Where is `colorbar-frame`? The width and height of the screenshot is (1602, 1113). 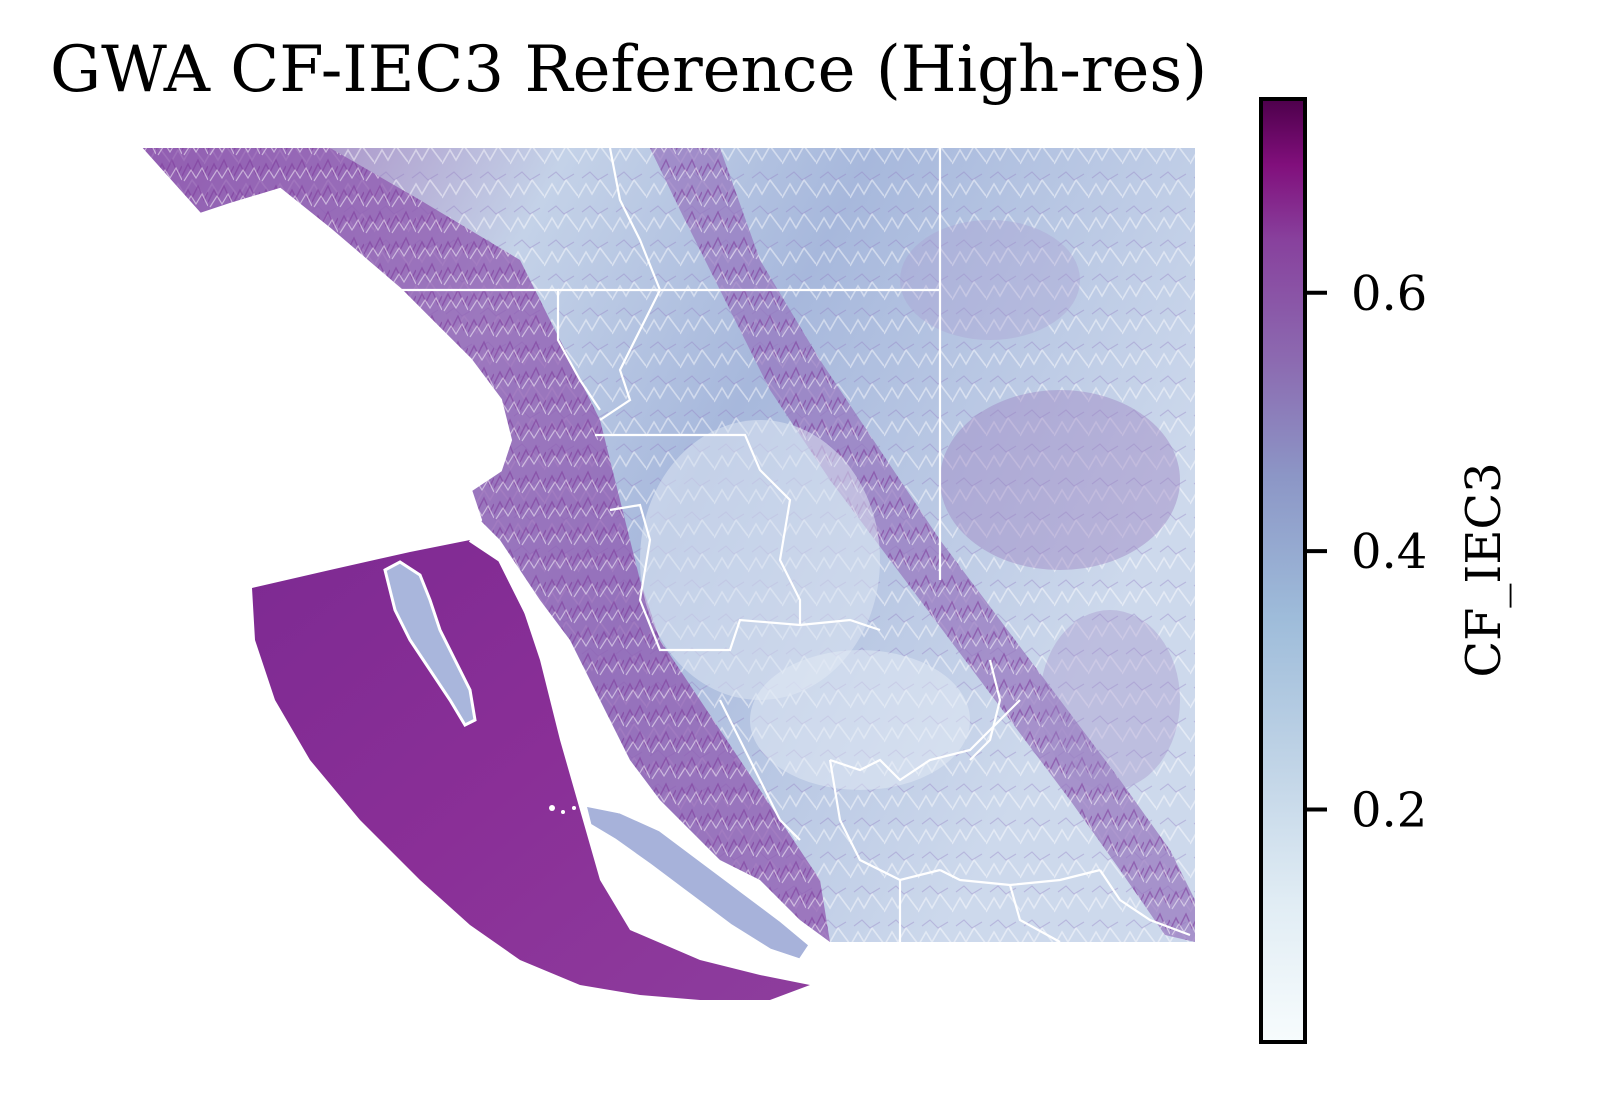
colorbar-frame is located at coordinates (1283, 570).